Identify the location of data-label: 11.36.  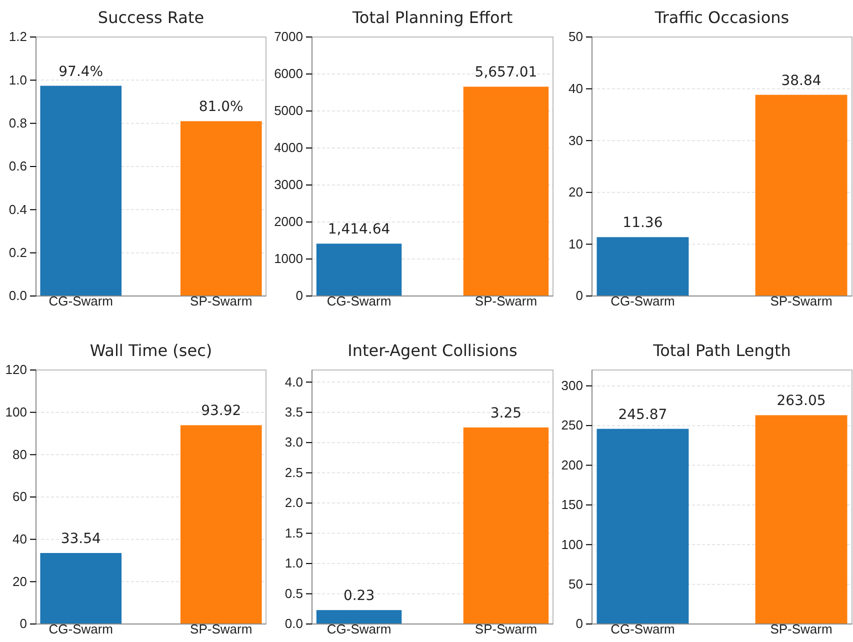
(642, 223).